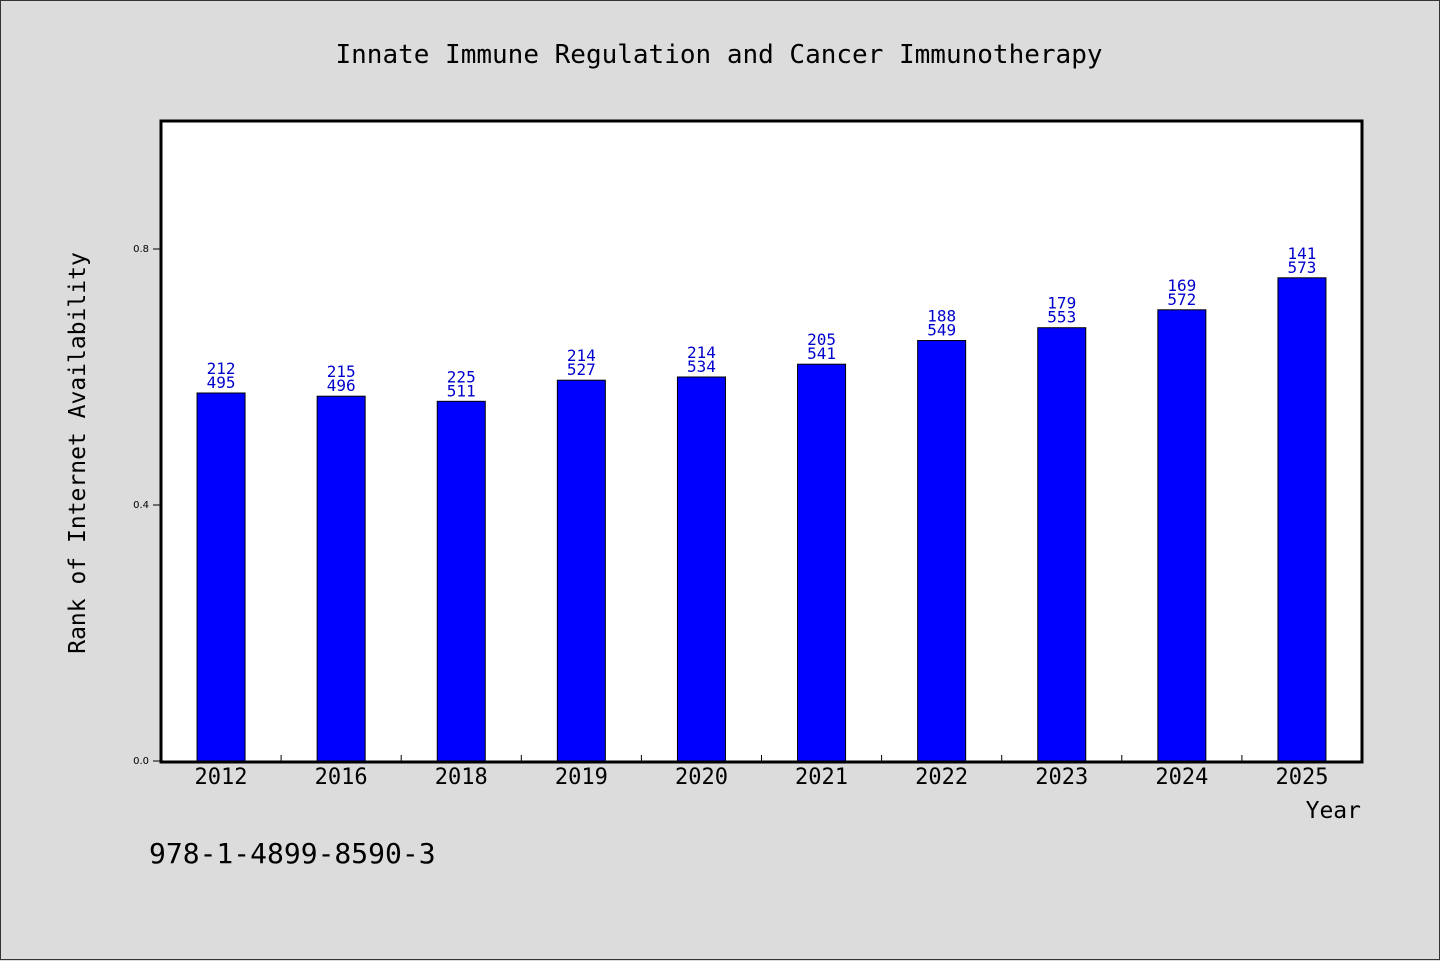 This screenshot has width=1440, height=961. Describe the element at coordinates (141, 249) in the screenshot. I see `y-tick-label-0.8: 0.8` at that location.